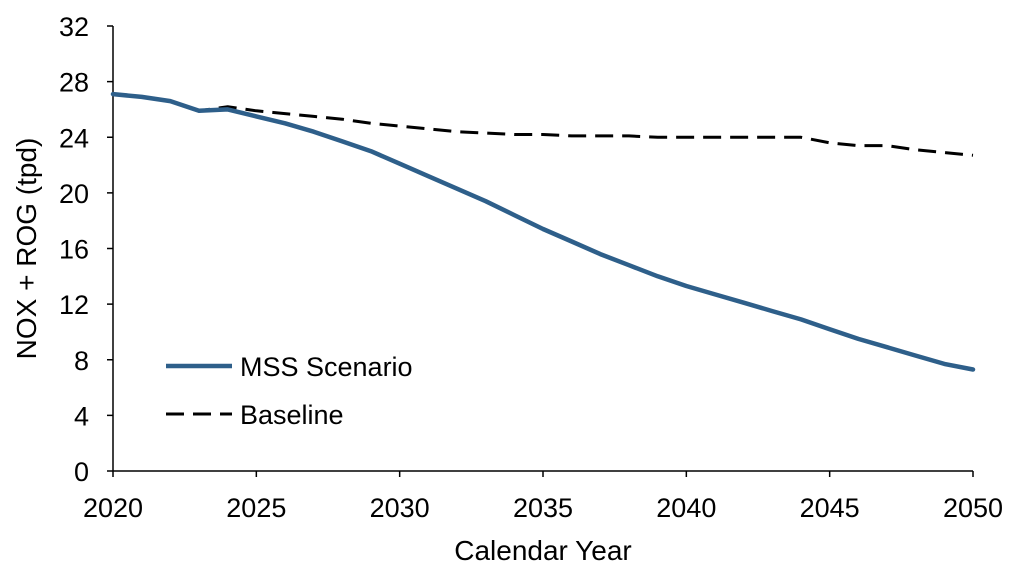  Describe the element at coordinates (400, 508) in the screenshot. I see `x-tick-label: 2030` at that location.